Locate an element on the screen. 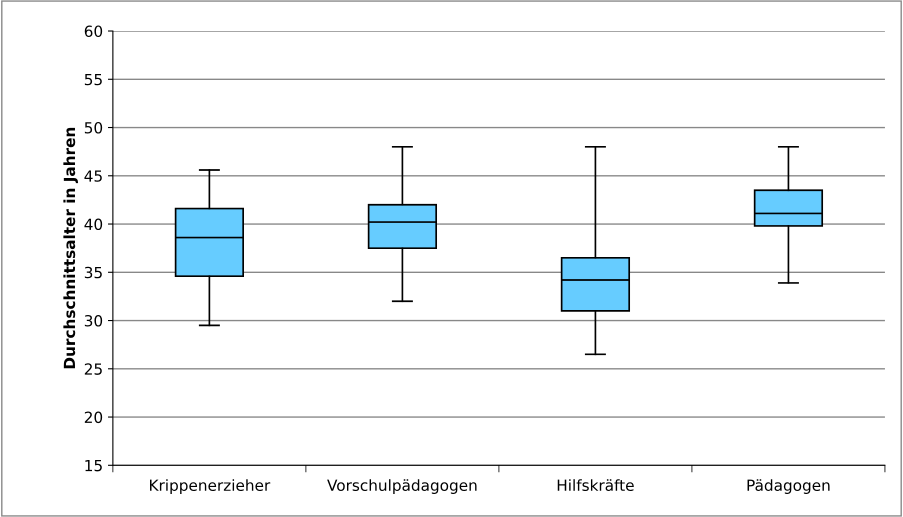 The height and width of the screenshot is (517, 903). y-tick-label: 30 is located at coordinates (93, 321).